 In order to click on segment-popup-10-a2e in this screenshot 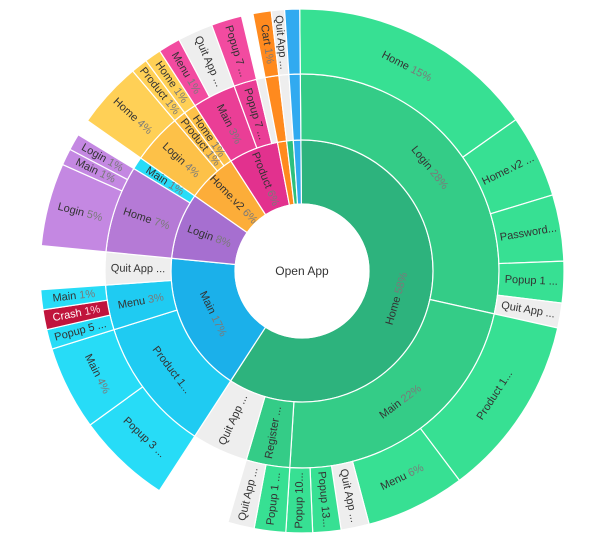, I will do `click(299, 500)`.